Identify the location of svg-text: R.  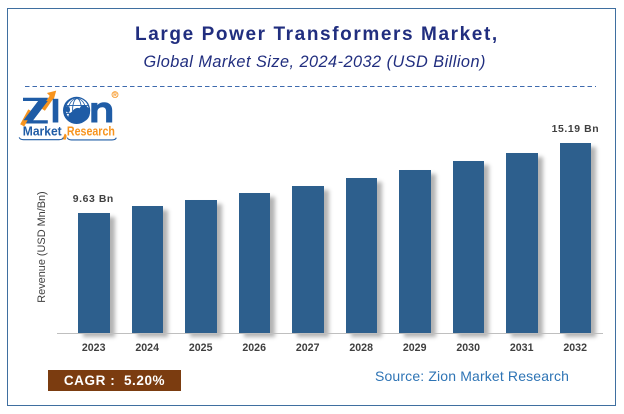
(115, 95).